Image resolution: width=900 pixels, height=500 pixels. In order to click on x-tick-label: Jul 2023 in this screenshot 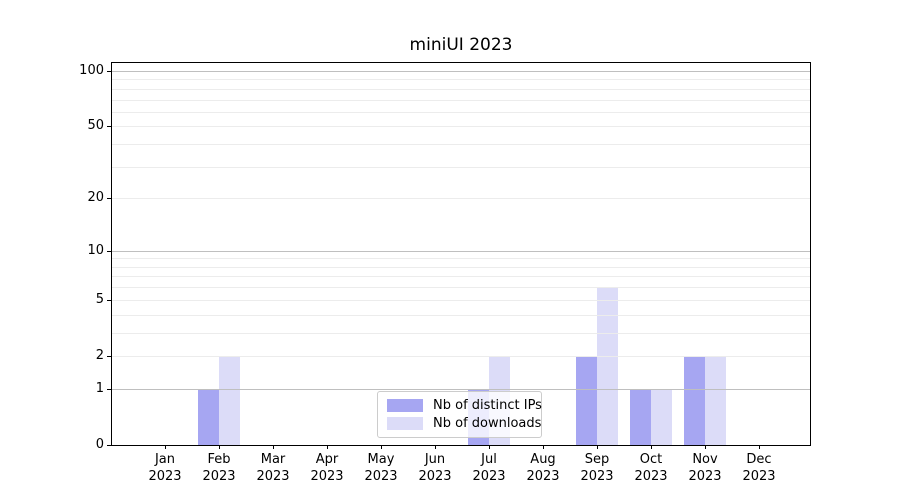, I will do `click(489, 468)`.